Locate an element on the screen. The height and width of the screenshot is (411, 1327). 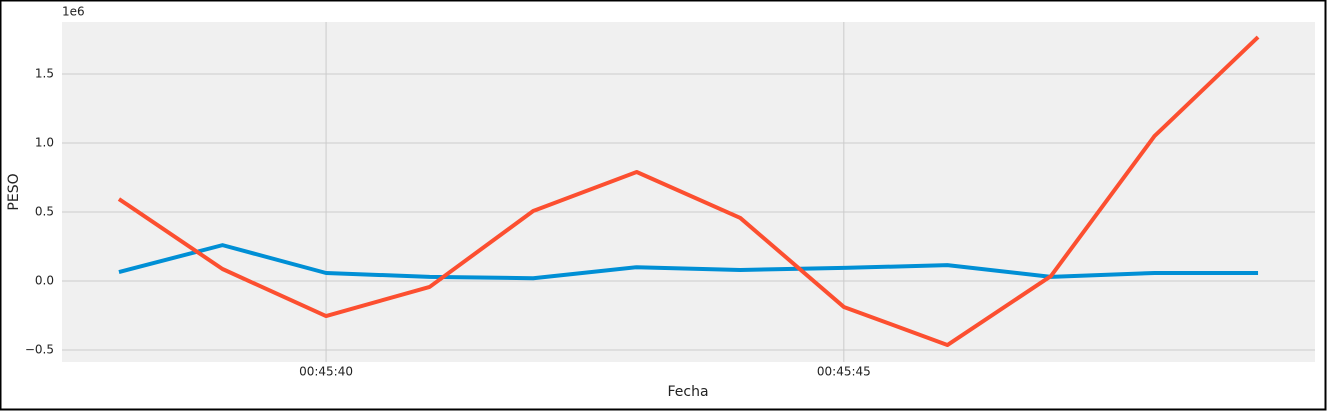
y-tick-label: 1.0 is located at coordinates (44, 143).